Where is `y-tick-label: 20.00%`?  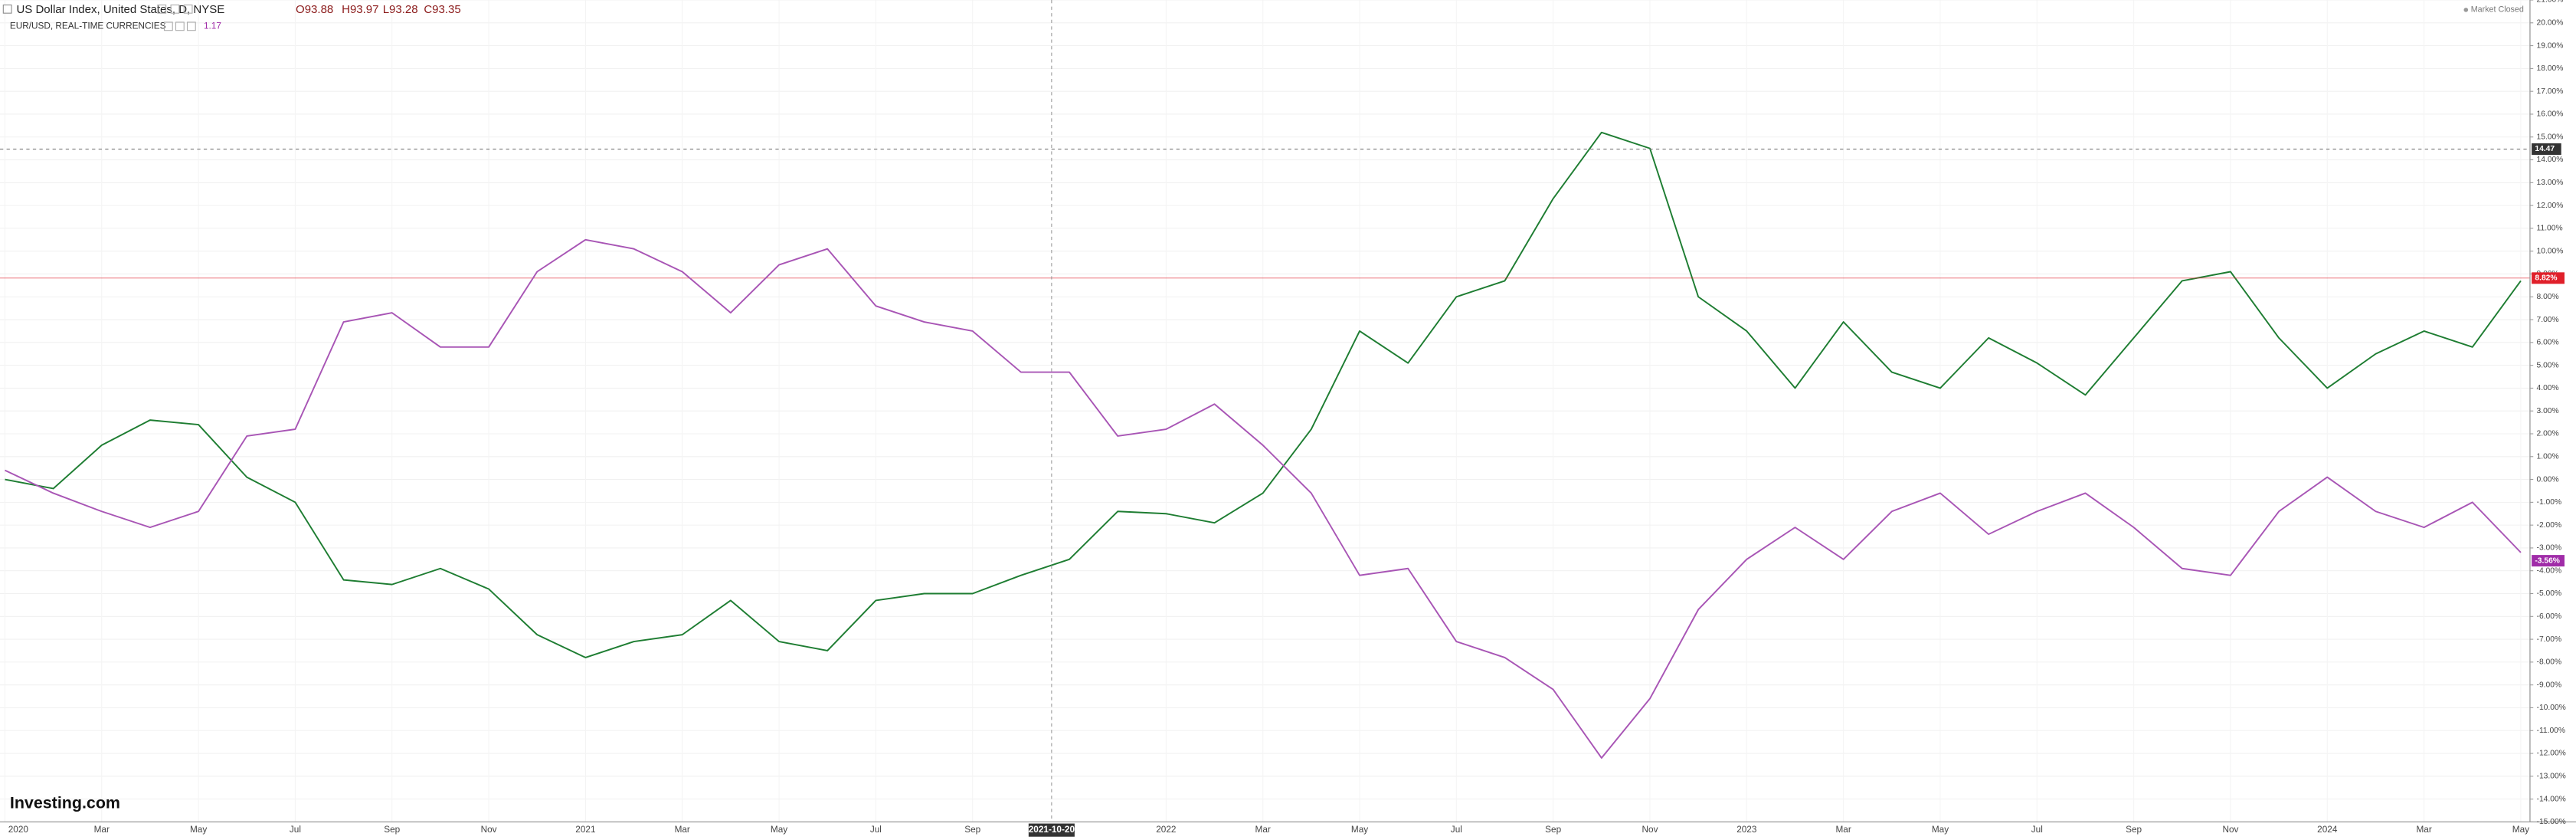 y-tick-label: 20.00% is located at coordinates (2550, 23).